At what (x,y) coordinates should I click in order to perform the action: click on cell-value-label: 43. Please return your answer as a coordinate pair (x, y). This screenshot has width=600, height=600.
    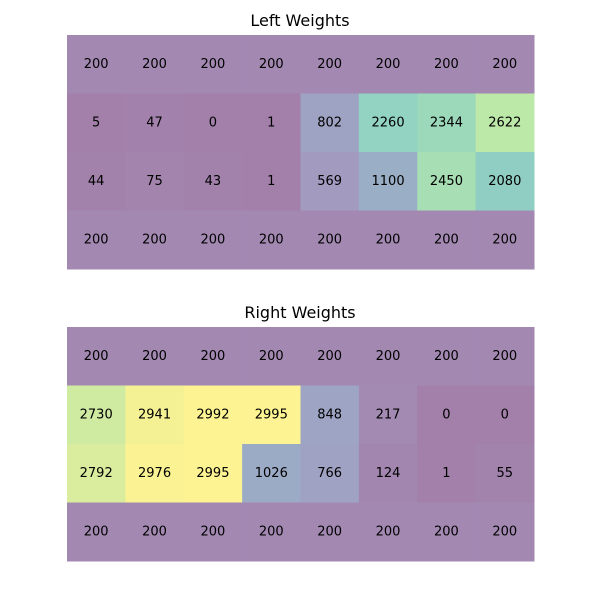
    Looking at the image, I should click on (213, 181).